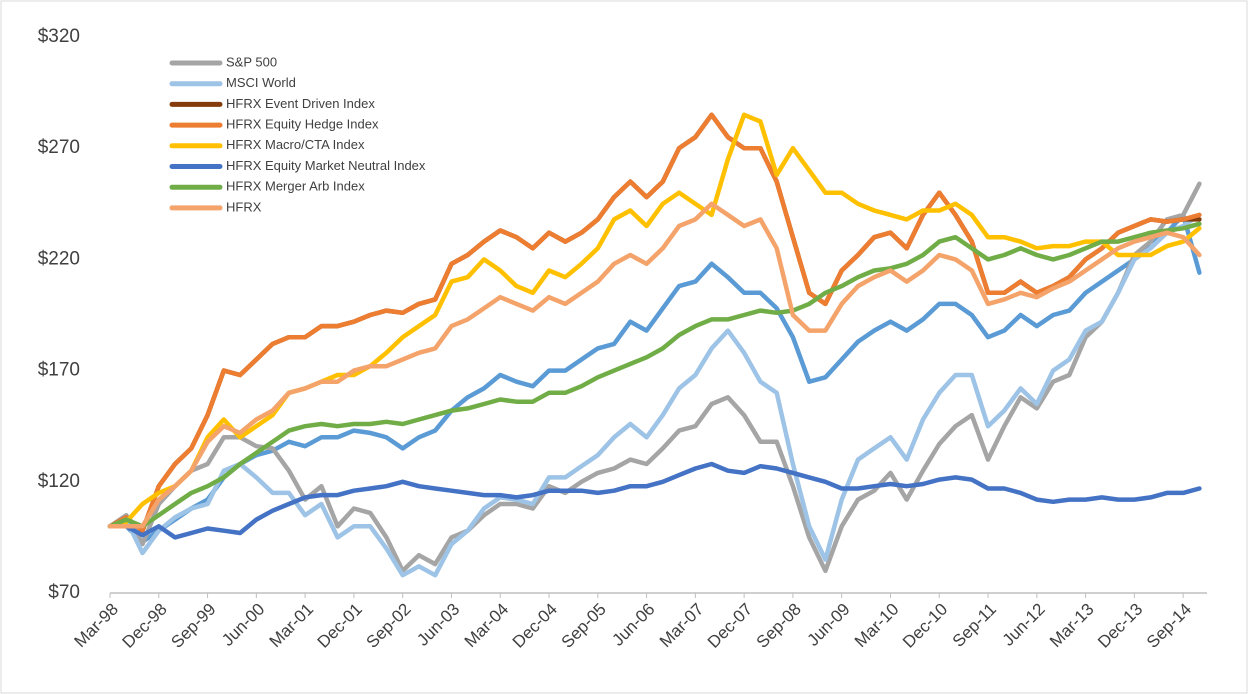 This screenshot has width=1248, height=694. I want to click on y-tick-label: $270, so click(59, 147).